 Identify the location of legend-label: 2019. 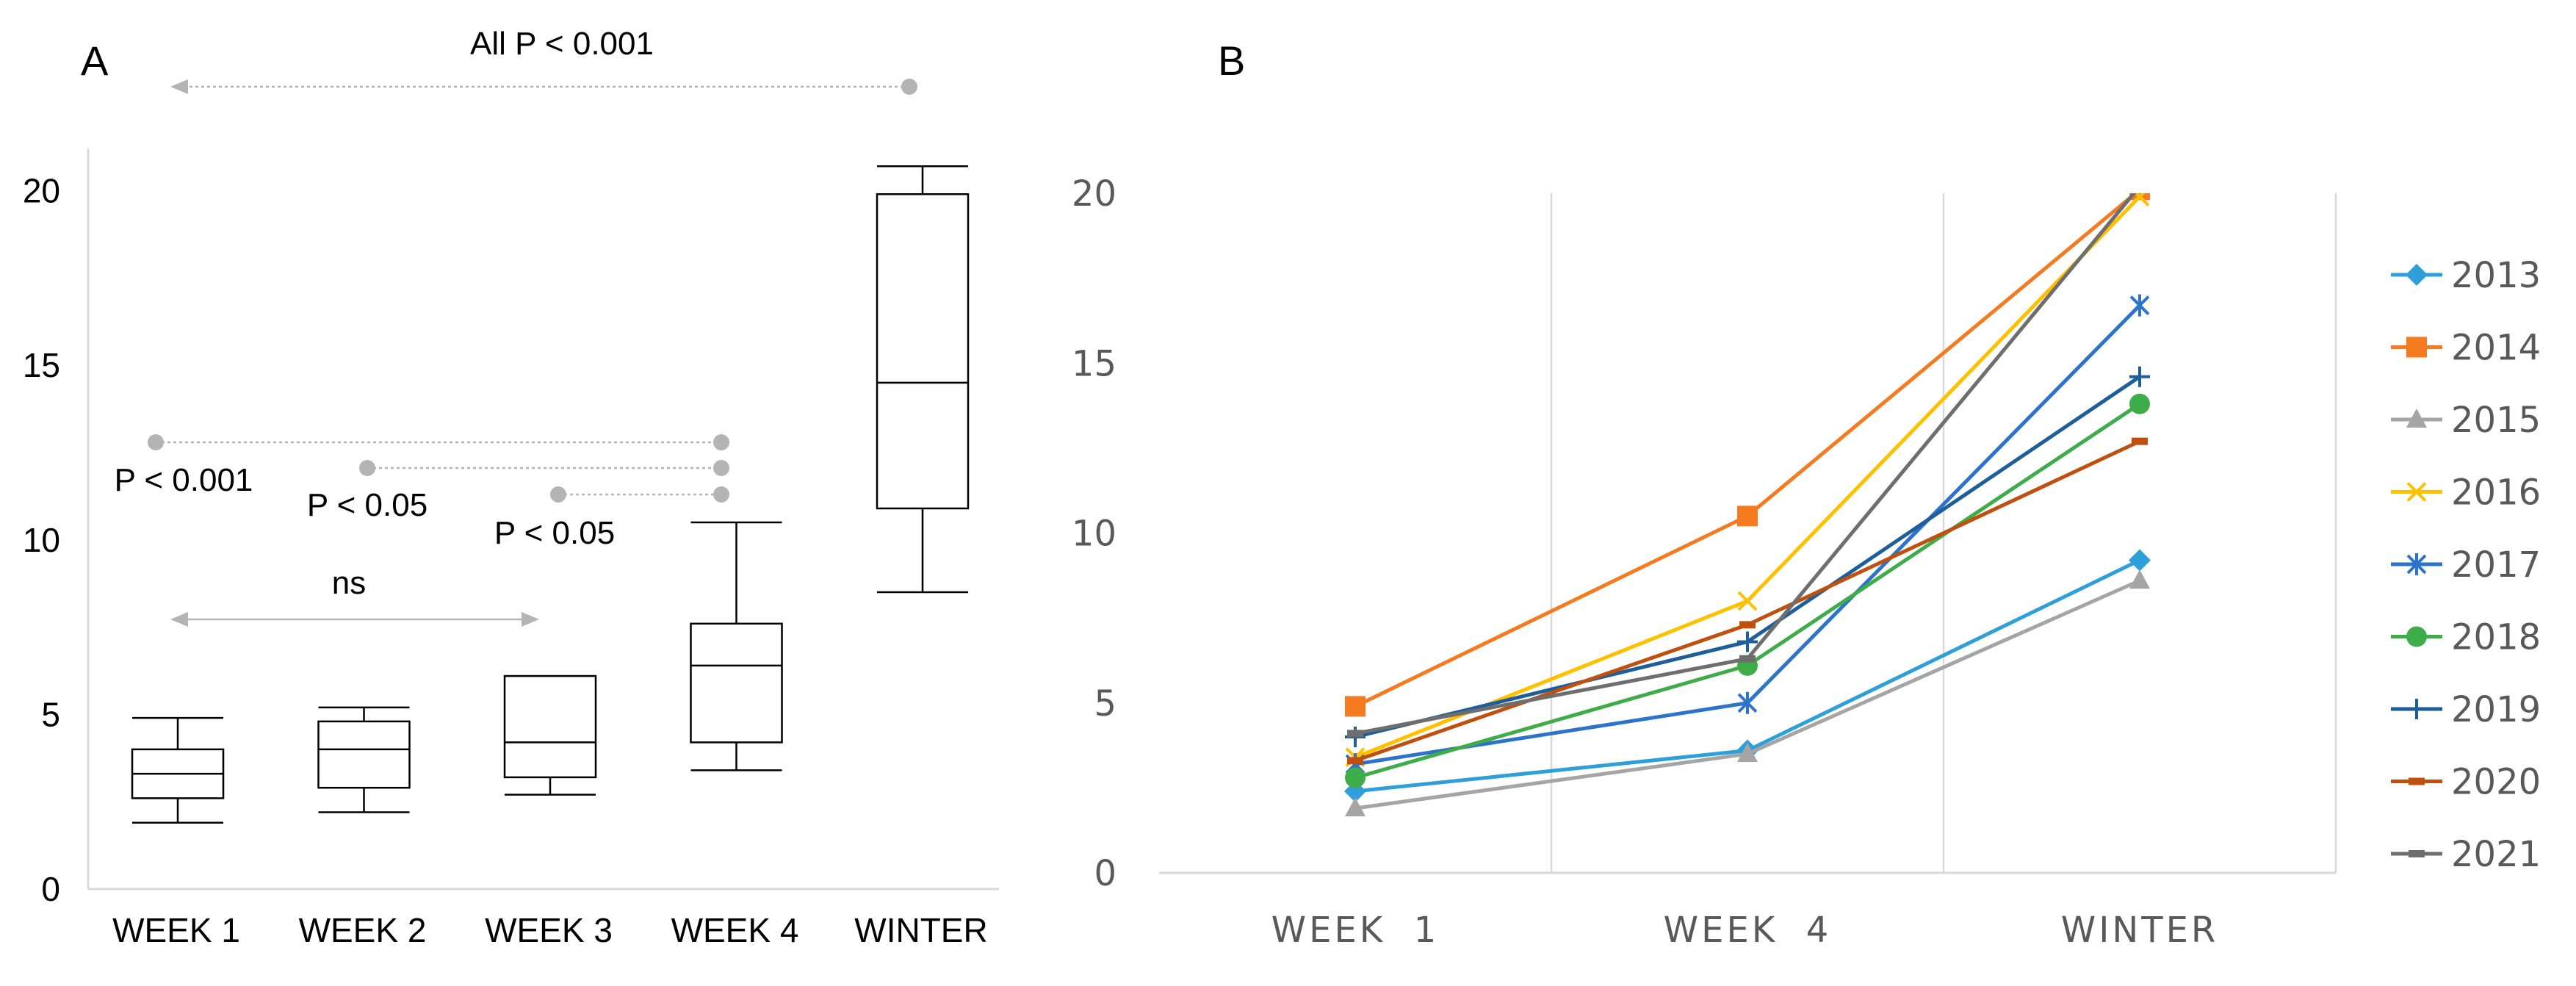
(2496, 709).